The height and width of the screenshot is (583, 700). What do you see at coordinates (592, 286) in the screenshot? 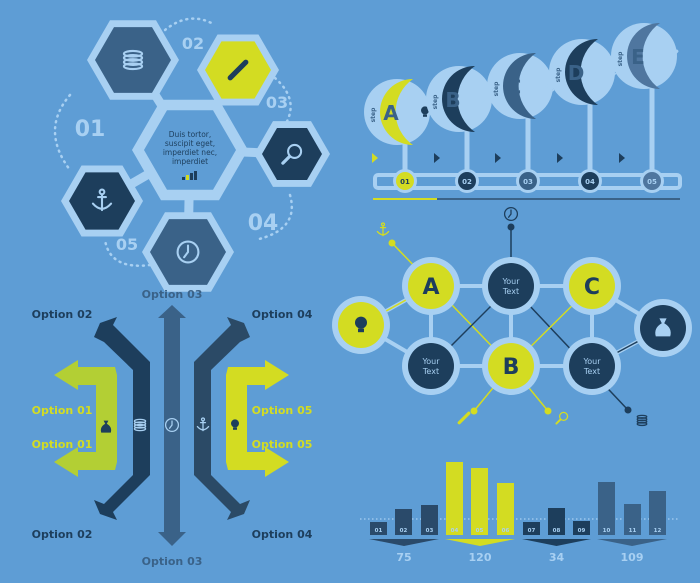
I see `network-node: C` at bounding box center [592, 286].